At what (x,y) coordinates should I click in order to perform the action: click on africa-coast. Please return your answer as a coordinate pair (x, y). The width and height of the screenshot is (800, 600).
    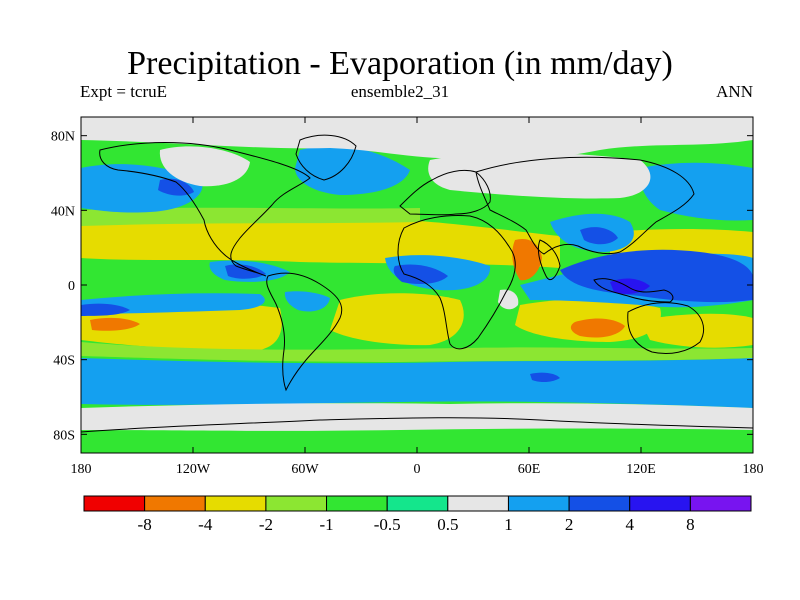
    Looking at the image, I should click on (456, 282).